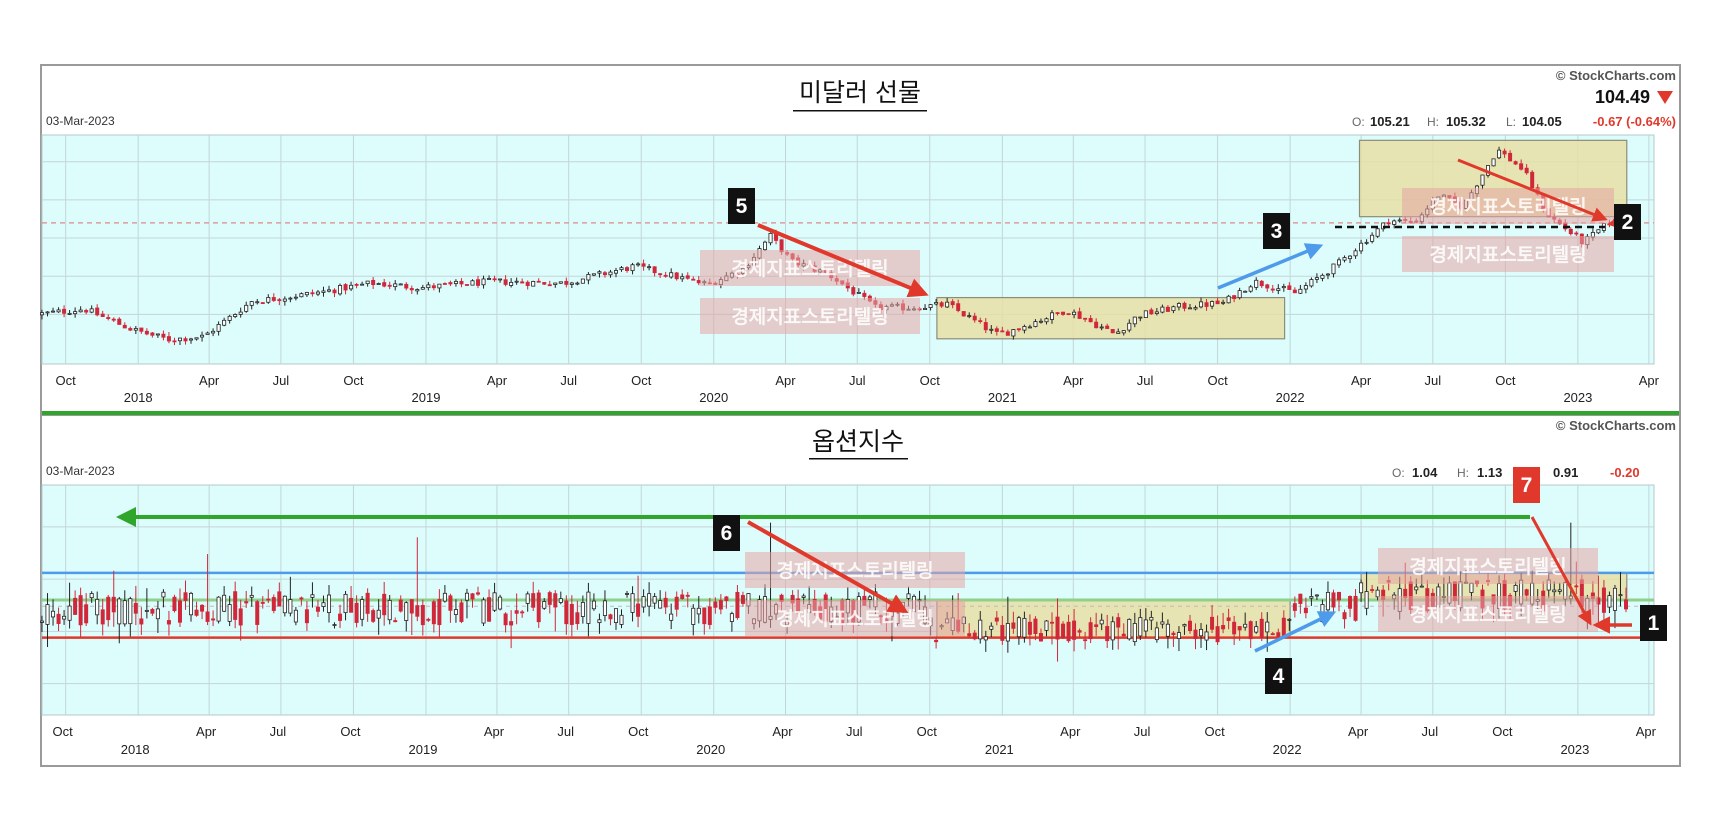  I want to click on top-o-label: O:, so click(1358, 122).